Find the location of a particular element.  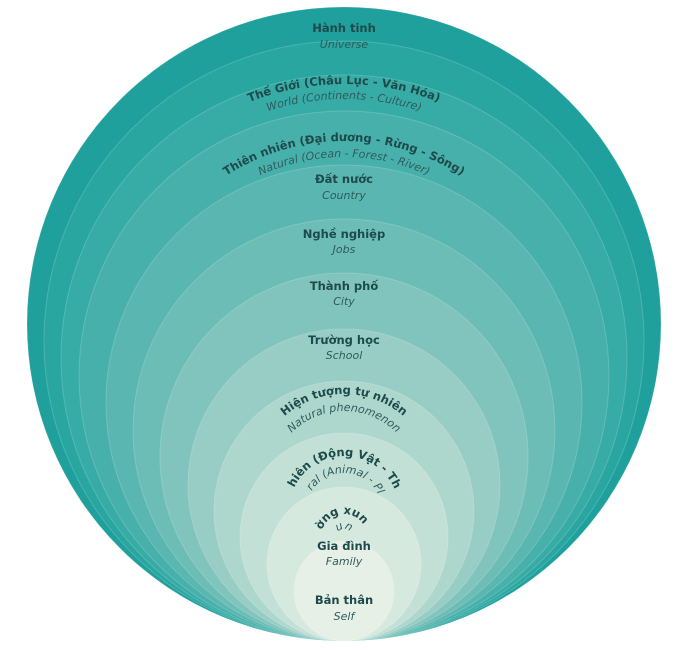

layer-label-1: Hành tinh Universe is located at coordinates (344, 36).